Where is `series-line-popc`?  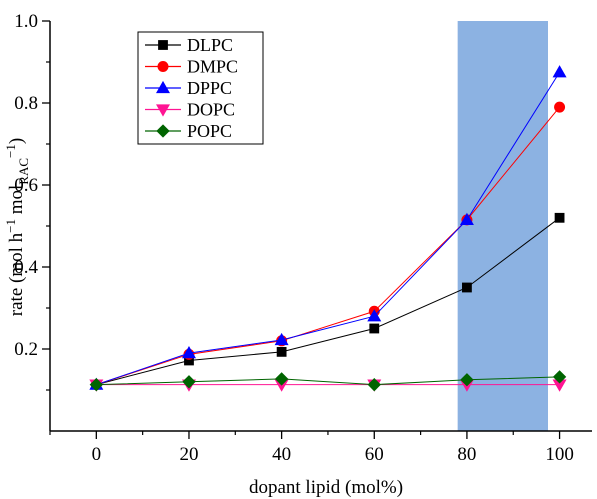
series-line-popc is located at coordinates (328, 381).